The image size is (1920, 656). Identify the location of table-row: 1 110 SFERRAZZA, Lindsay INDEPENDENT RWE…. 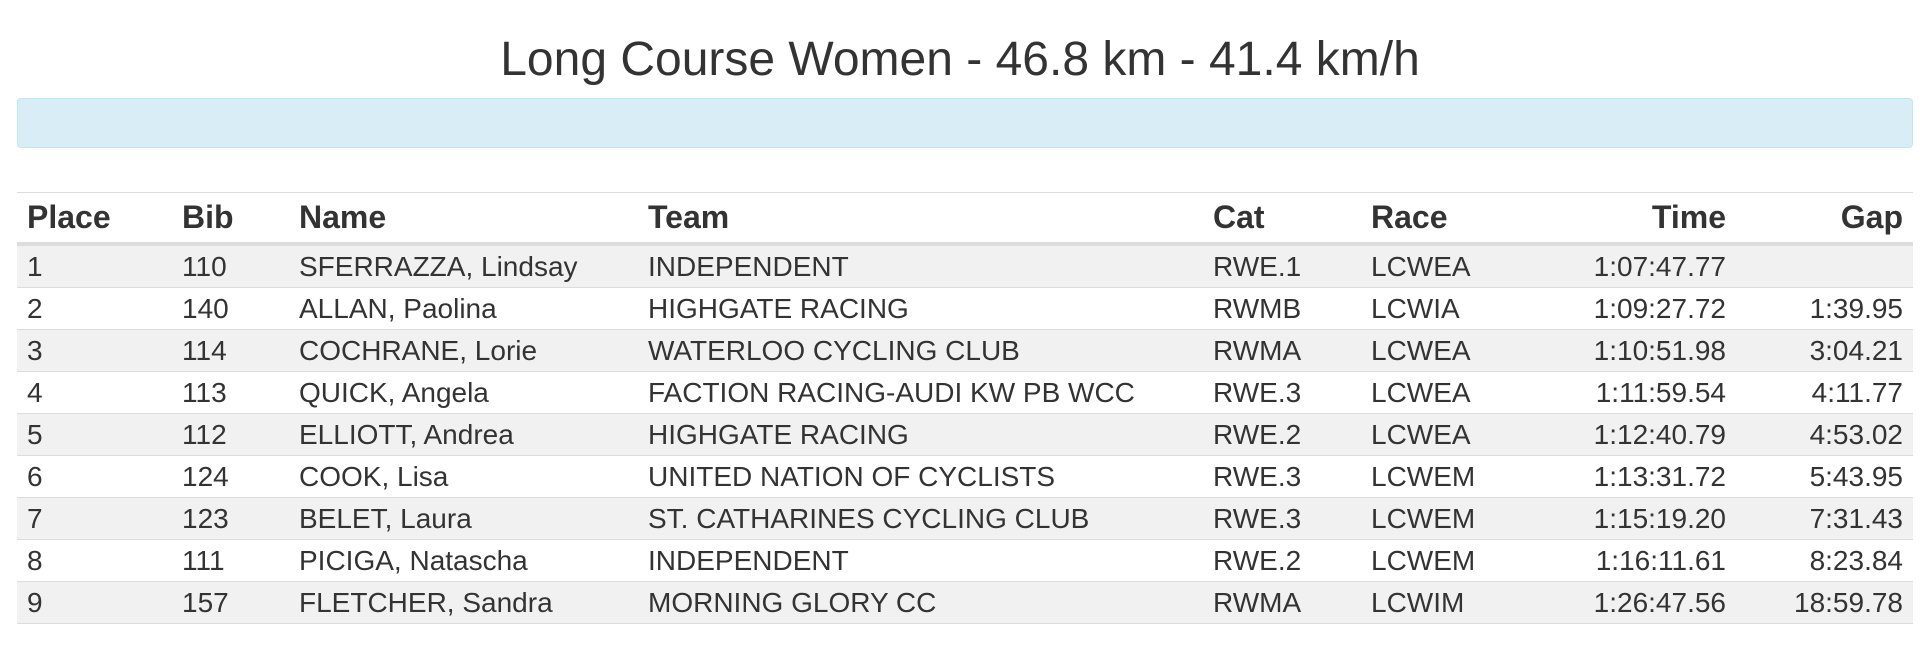
(965, 266).